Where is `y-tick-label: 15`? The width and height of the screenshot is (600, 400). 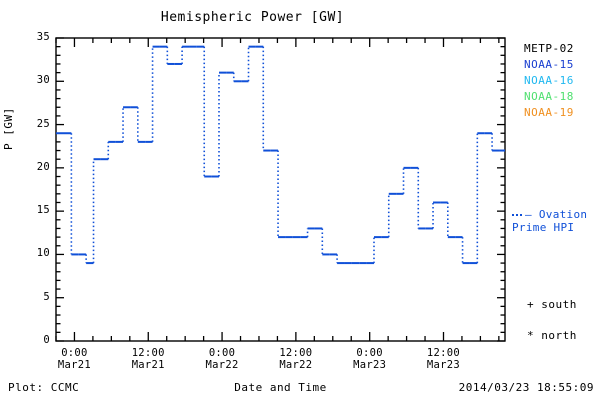
y-tick-label: 15 is located at coordinates (43, 210).